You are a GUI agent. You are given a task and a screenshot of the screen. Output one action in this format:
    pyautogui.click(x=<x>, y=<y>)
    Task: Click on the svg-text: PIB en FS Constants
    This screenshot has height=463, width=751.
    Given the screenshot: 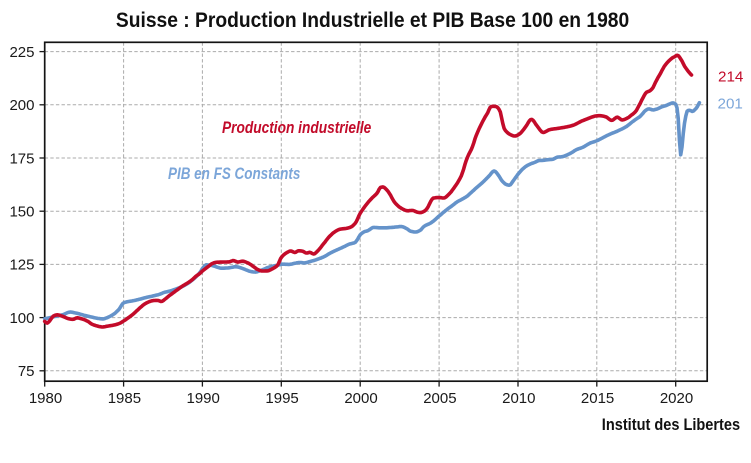 What is the action you would take?
    pyautogui.click(x=234, y=173)
    